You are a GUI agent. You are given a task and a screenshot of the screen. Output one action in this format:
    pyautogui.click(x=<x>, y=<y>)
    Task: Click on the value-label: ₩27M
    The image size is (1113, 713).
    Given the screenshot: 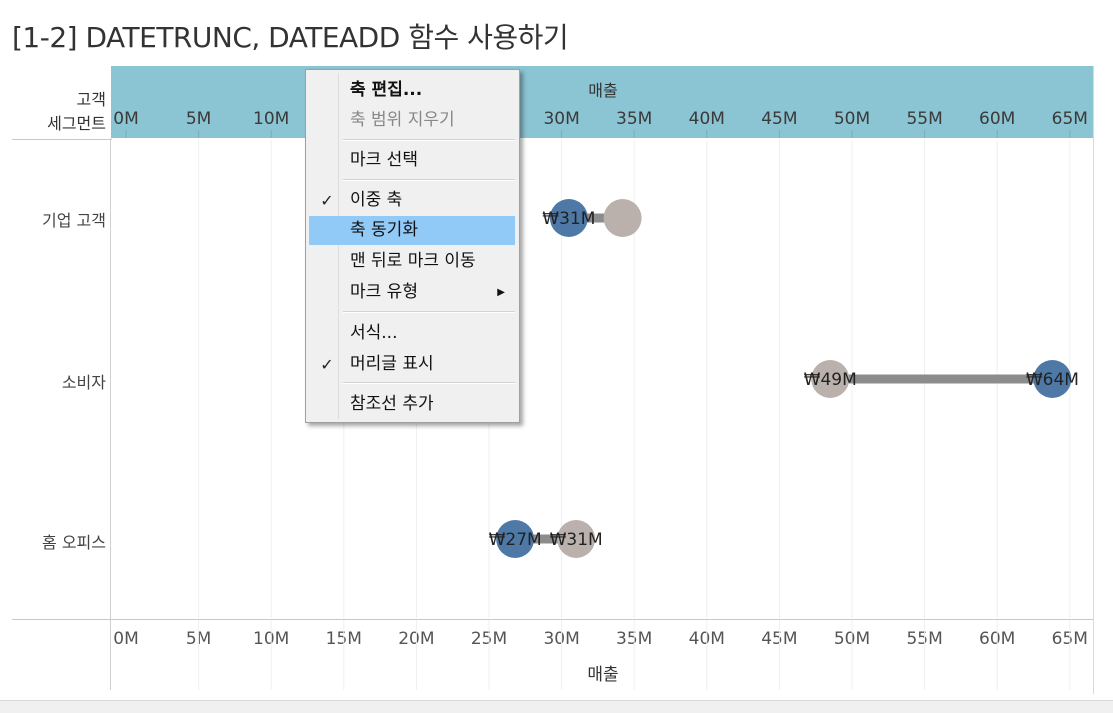 What is the action you would take?
    pyautogui.click(x=515, y=540)
    